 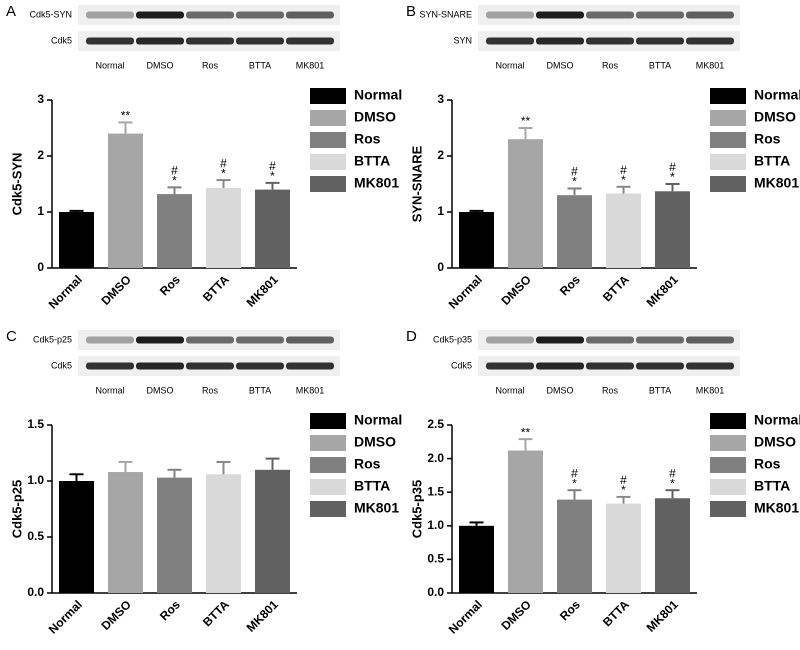 What do you see at coordinates (435, 424) in the screenshot?
I see `y-tick-label: 2.5` at bounding box center [435, 424].